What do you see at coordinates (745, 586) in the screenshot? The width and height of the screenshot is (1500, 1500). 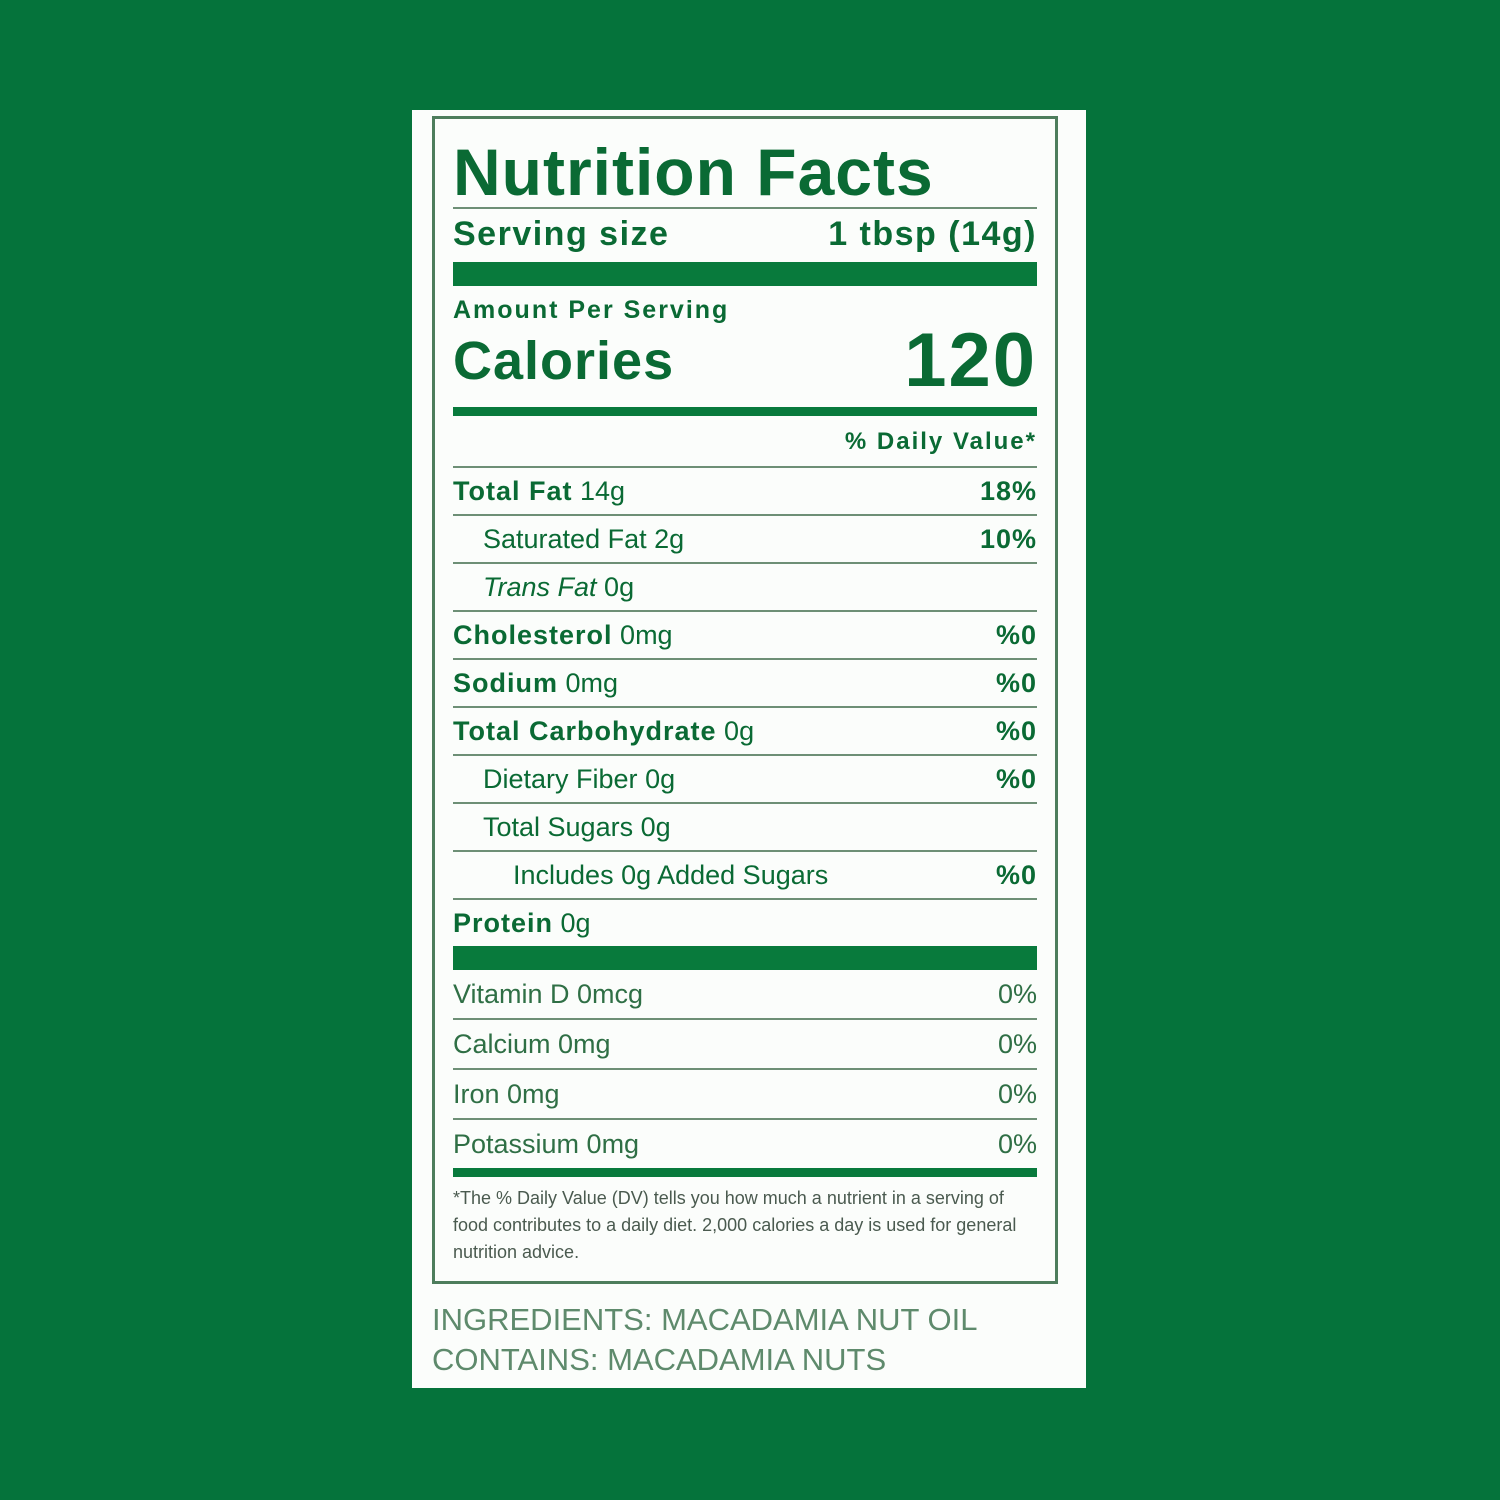 I see `nutrient-row-trans-fat: Trans Fat 0g` at bounding box center [745, 586].